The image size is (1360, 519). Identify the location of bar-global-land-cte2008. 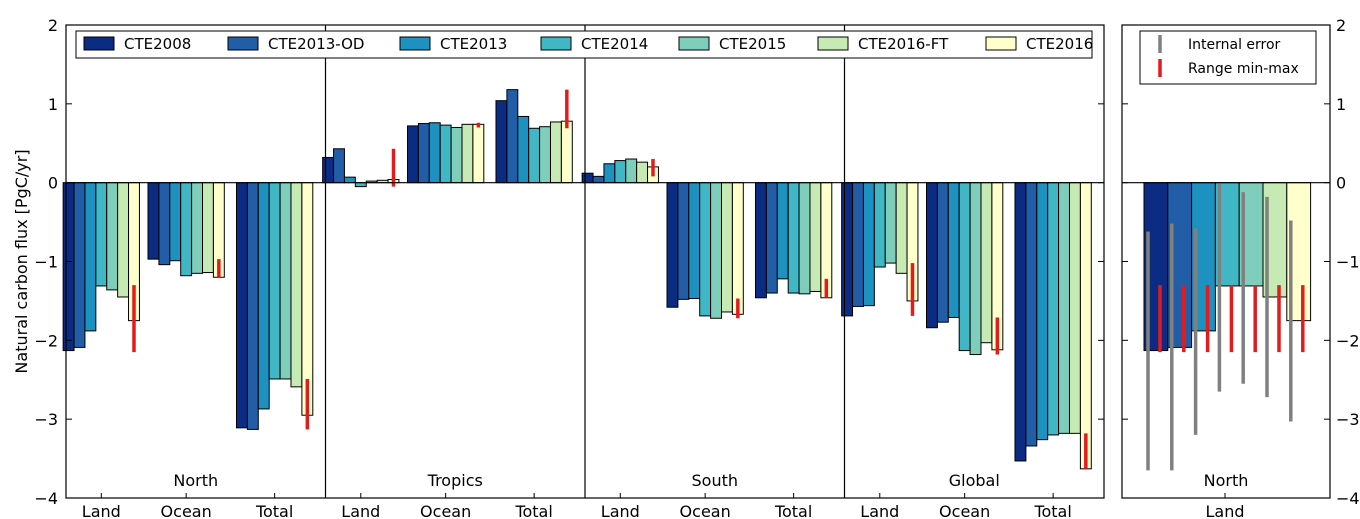
(847, 249).